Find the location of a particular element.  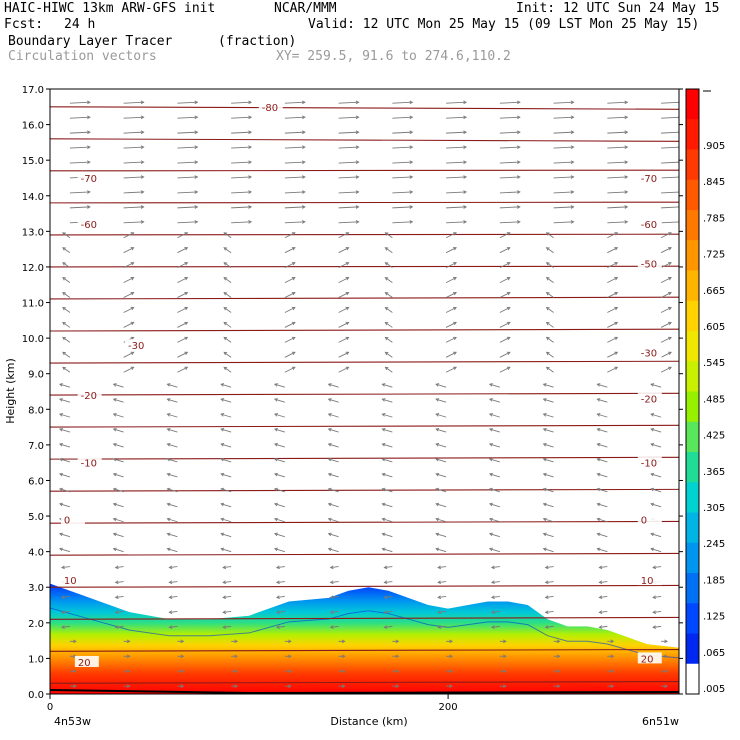

colorbar-swatch is located at coordinates (692, 225).